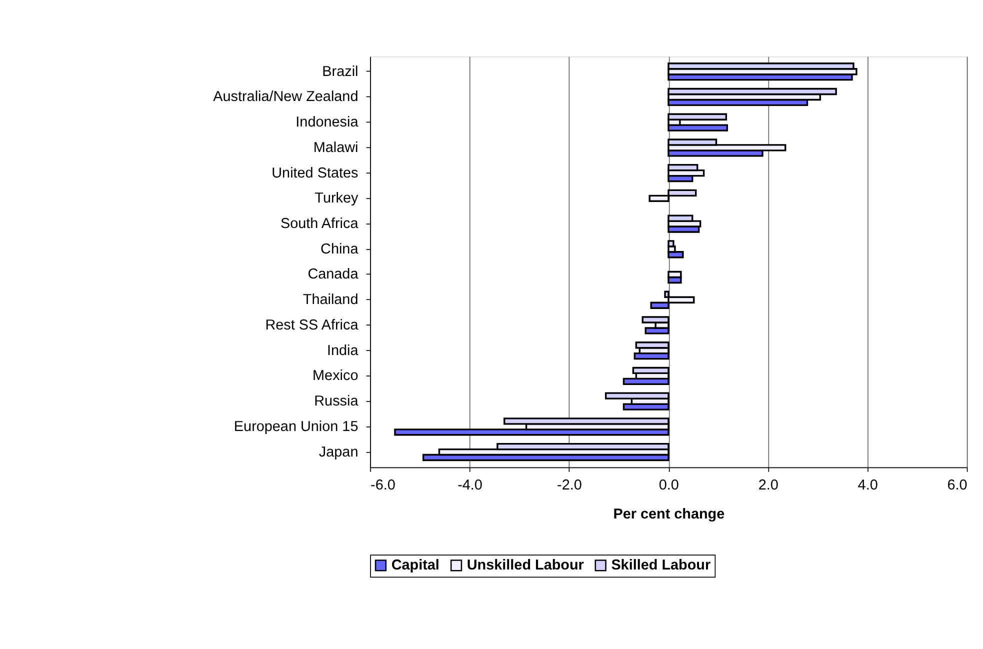  Describe the element at coordinates (768, 486) in the screenshot. I see `x-tick-label: 2.0` at that location.